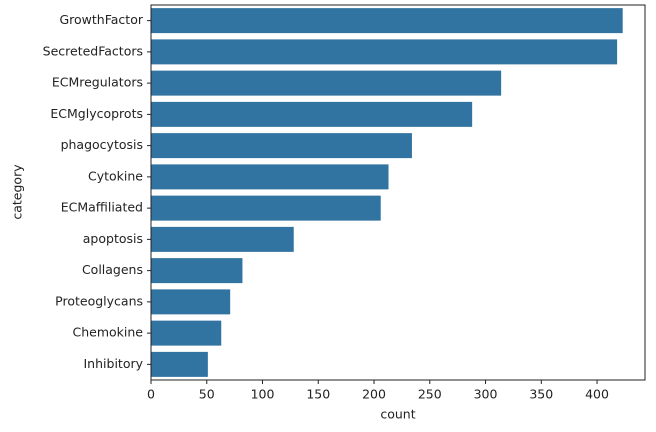  What do you see at coordinates (93, 50) in the screenshot?
I see `y-tick-label: SecretedFactors` at bounding box center [93, 50].